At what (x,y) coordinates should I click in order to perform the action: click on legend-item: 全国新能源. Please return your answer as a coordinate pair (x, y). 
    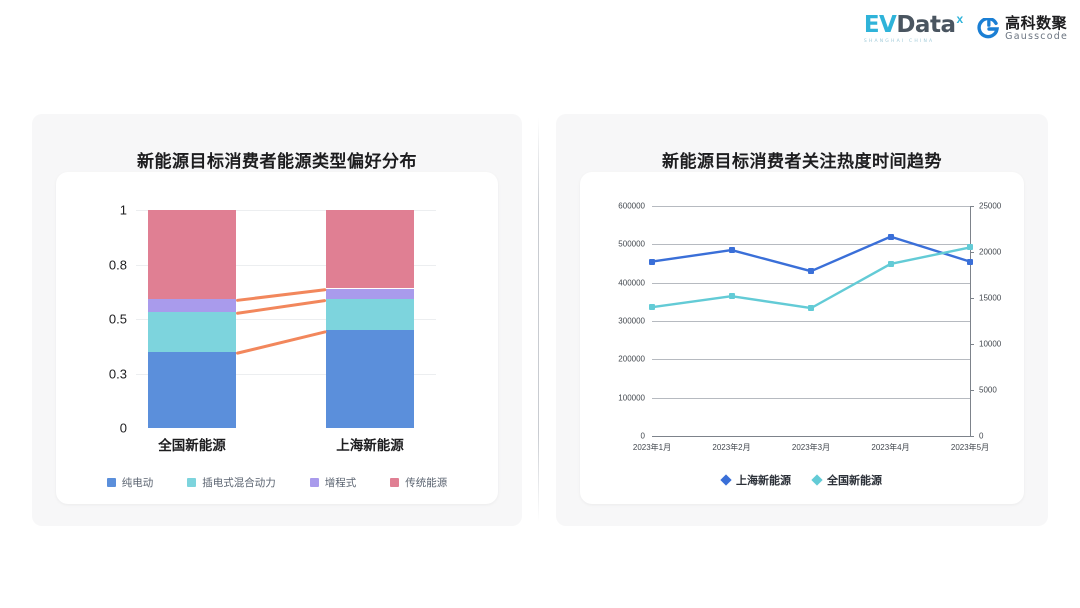
    Looking at the image, I should click on (846, 480).